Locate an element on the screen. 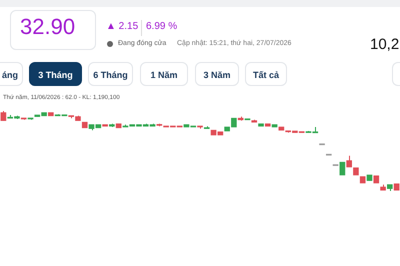 The image size is (400, 266). text: 6.99 % is located at coordinates (162, 26).